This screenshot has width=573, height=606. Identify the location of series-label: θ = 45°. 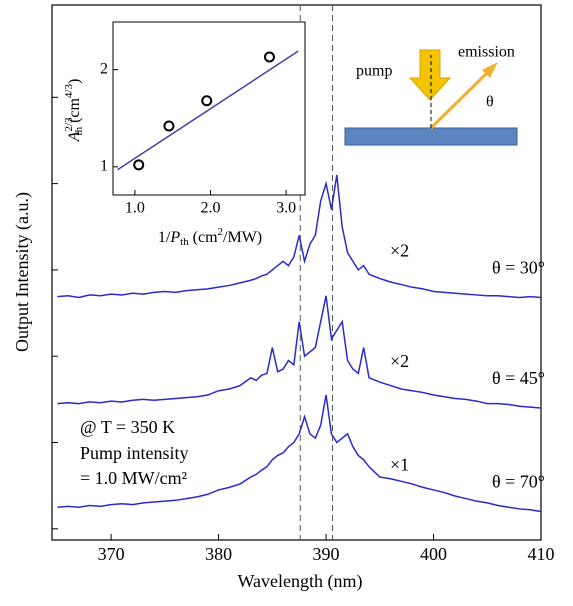
(518, 378).